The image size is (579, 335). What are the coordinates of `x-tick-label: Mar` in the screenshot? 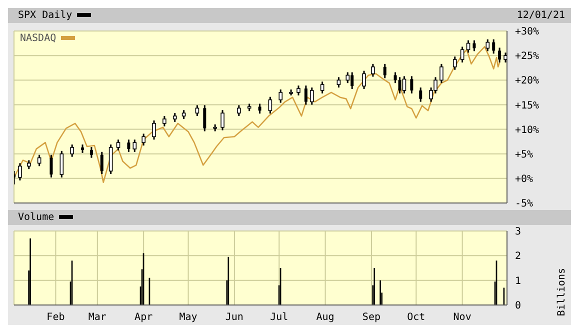 It's located at (97, 318).